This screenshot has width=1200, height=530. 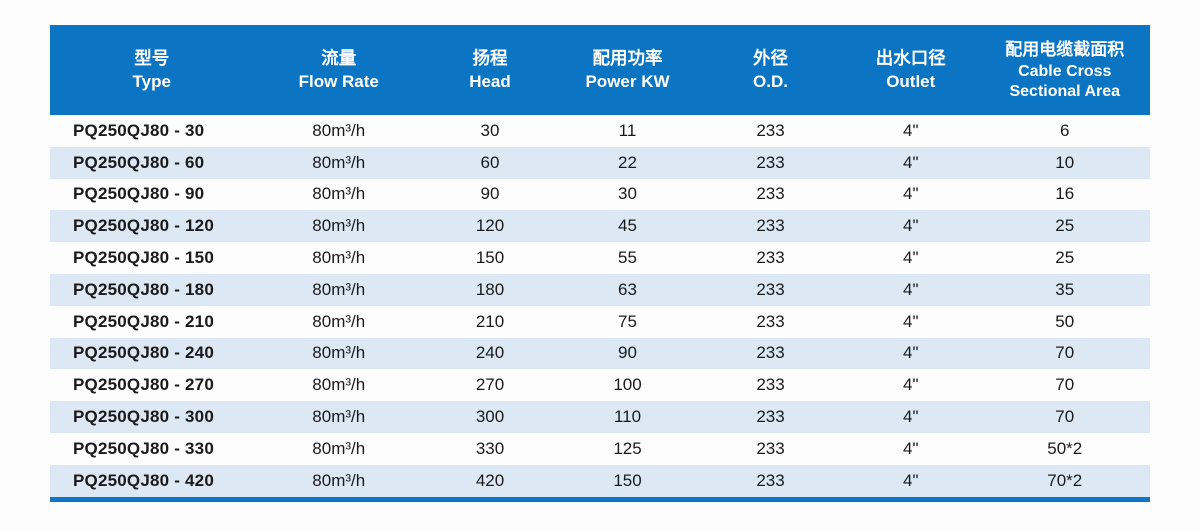 What do you see at coordinates (627, 82) in the screenshot?
I see `header-power-en: Power KW` at bounding box center [627, 82].